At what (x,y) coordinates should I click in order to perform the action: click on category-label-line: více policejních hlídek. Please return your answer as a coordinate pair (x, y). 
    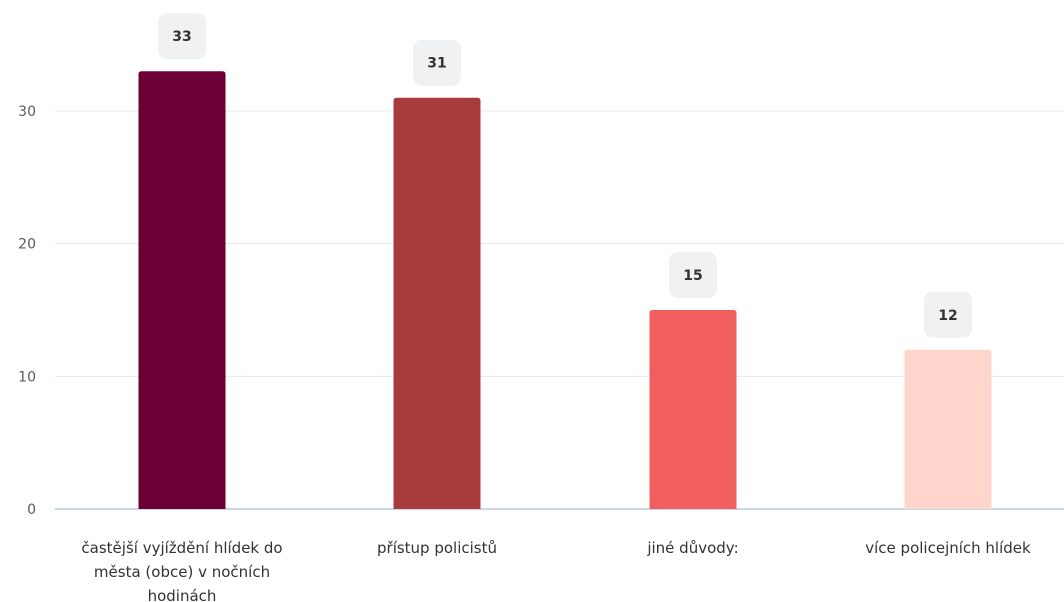
    Looking at the image, I should click on (948, 548).